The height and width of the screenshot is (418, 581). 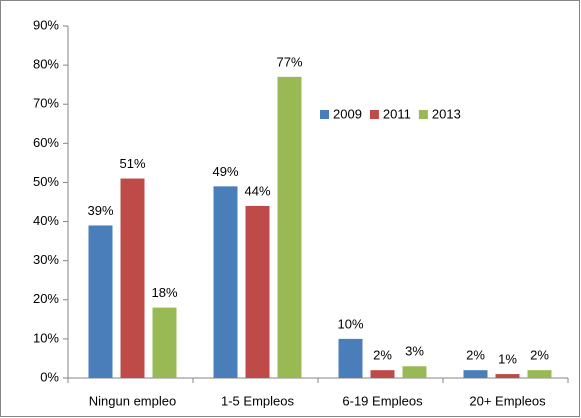 What do you see at coordinates (382, 400) in the screenshot?
I see `x-tick-label: 6-19 Empleos` at bounding box center [382, 400].